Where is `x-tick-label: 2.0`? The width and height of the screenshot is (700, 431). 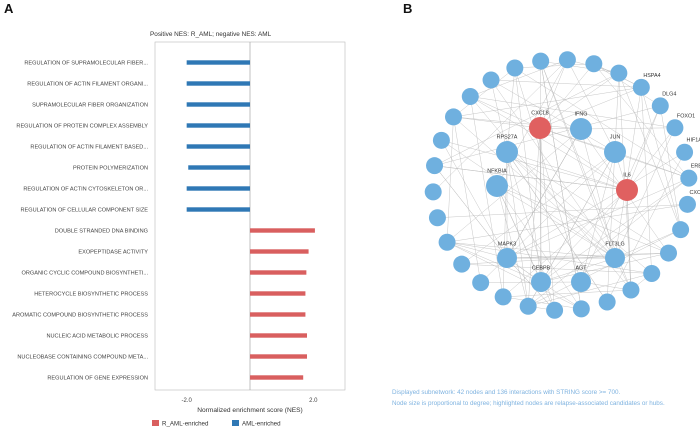 x-tick-label: 2.0 is located at coordinates (313, 401).